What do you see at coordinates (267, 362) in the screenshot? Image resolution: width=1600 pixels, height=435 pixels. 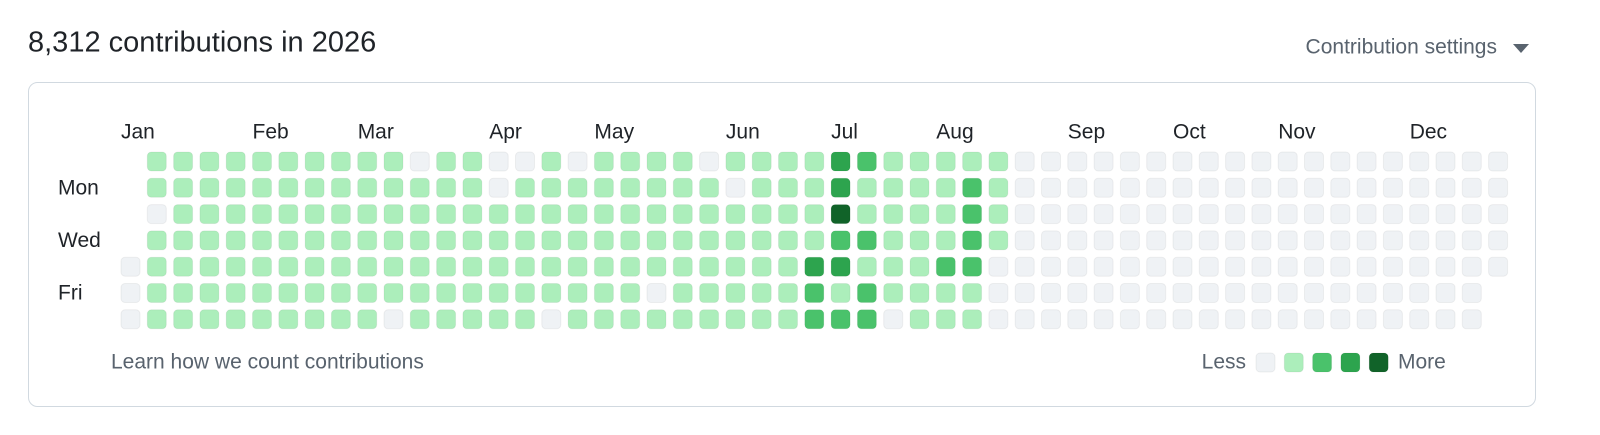 I see `learn-link: Learn how we count contributions` at bounding box center [267, 362].